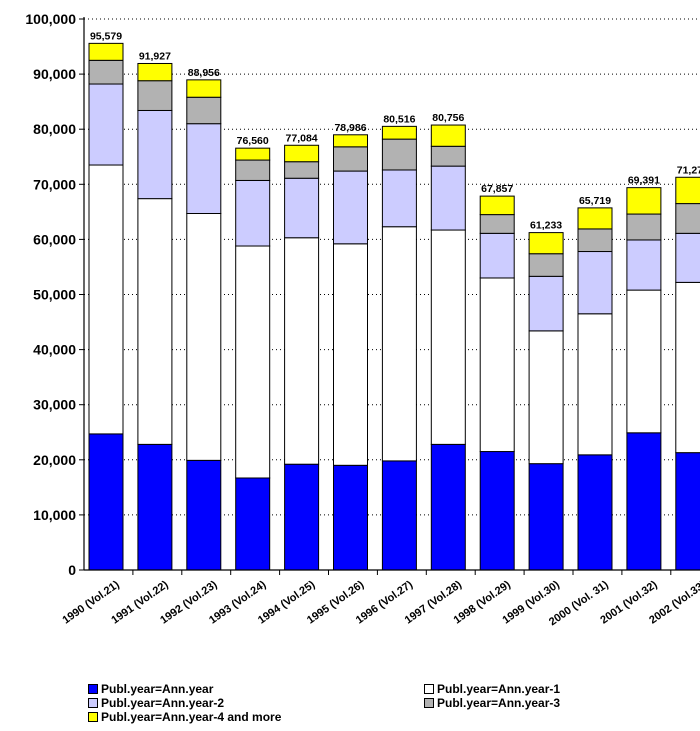 The image size is (700, 731). Describe the element at coordinates (163, 703) in the screenshot. I see `legend-label: Publ.year=Ann.year-2` at that location.